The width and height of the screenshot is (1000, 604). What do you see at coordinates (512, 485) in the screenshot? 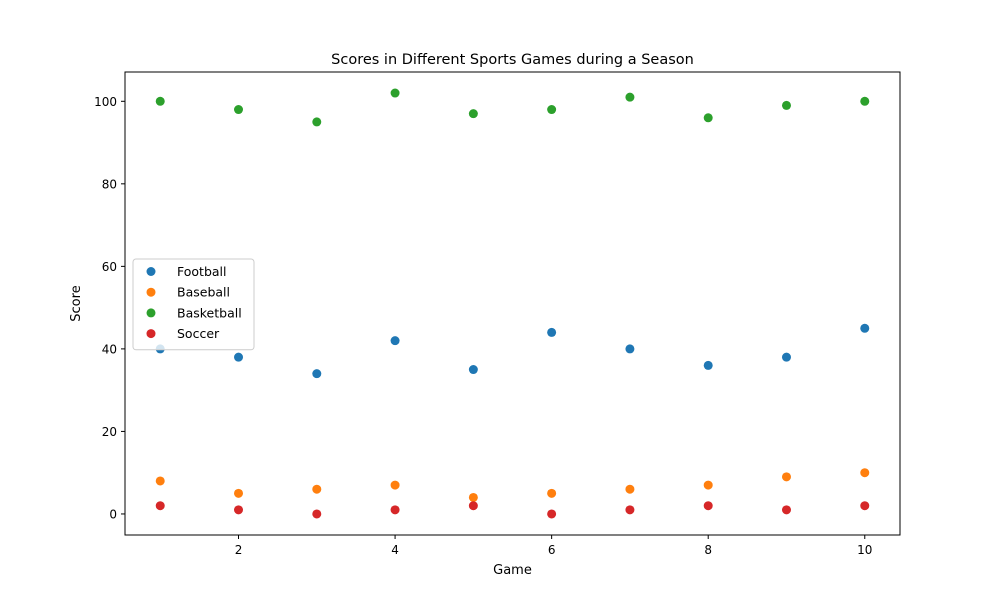
I see `series-baseball` at bounding box center [512, 485].